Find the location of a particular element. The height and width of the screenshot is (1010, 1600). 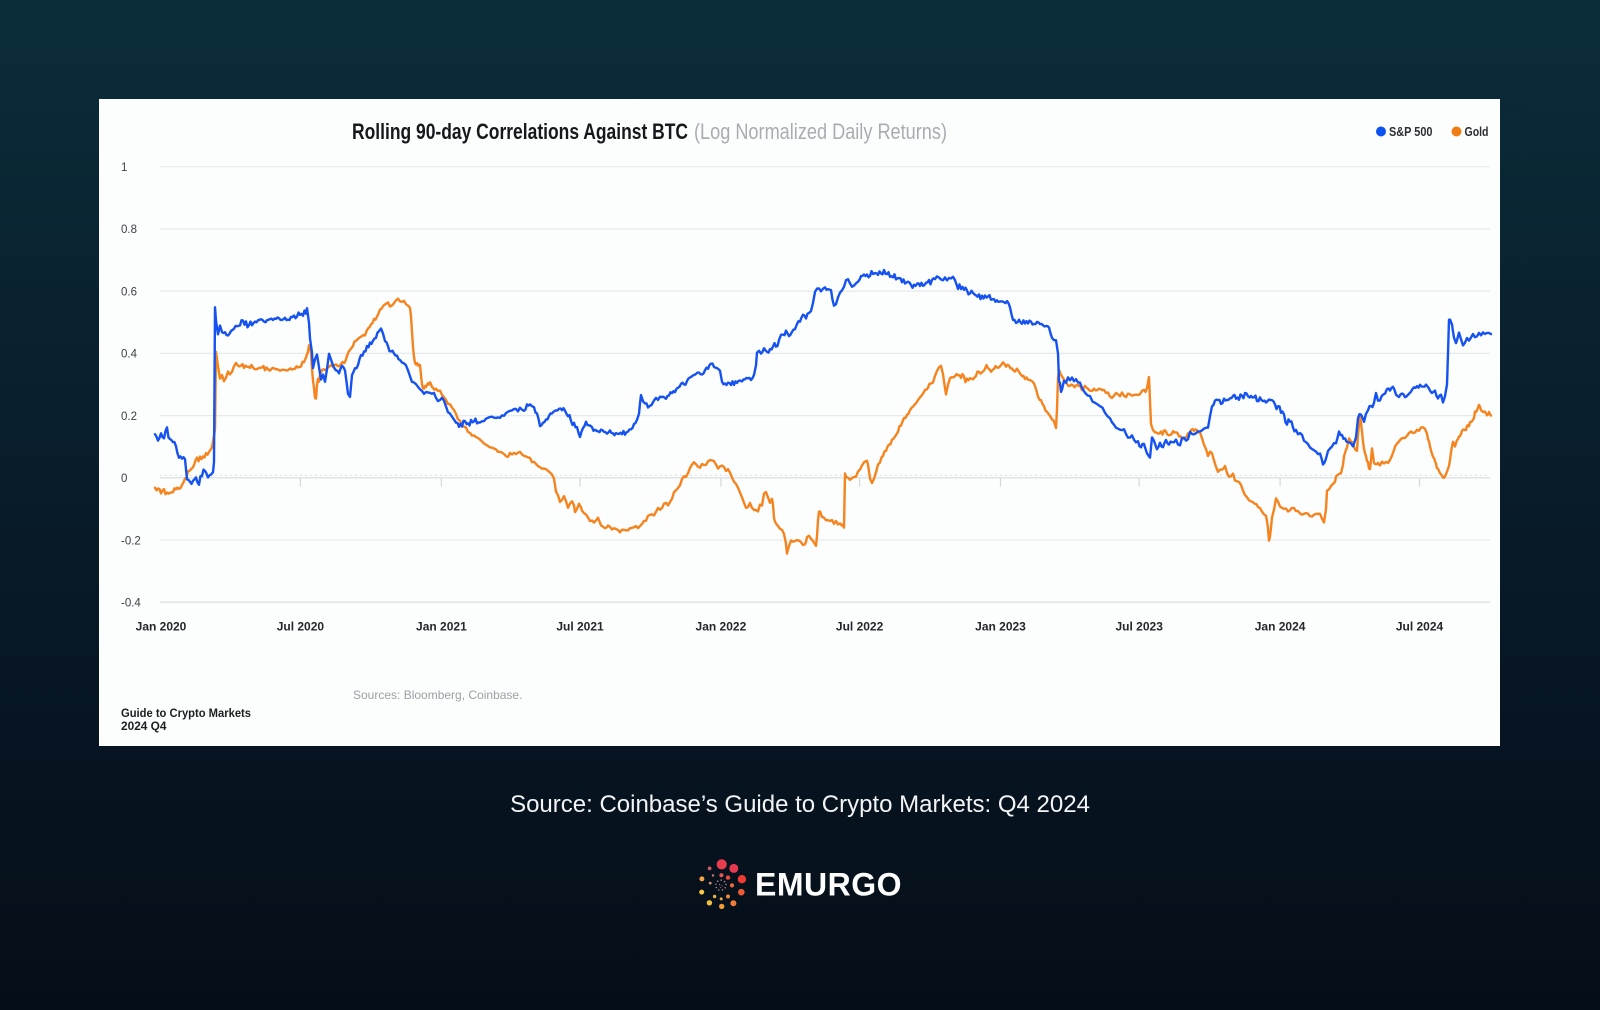

svg-text: (Log Normalized Daily Returns) is located at coordinates (820, 131).